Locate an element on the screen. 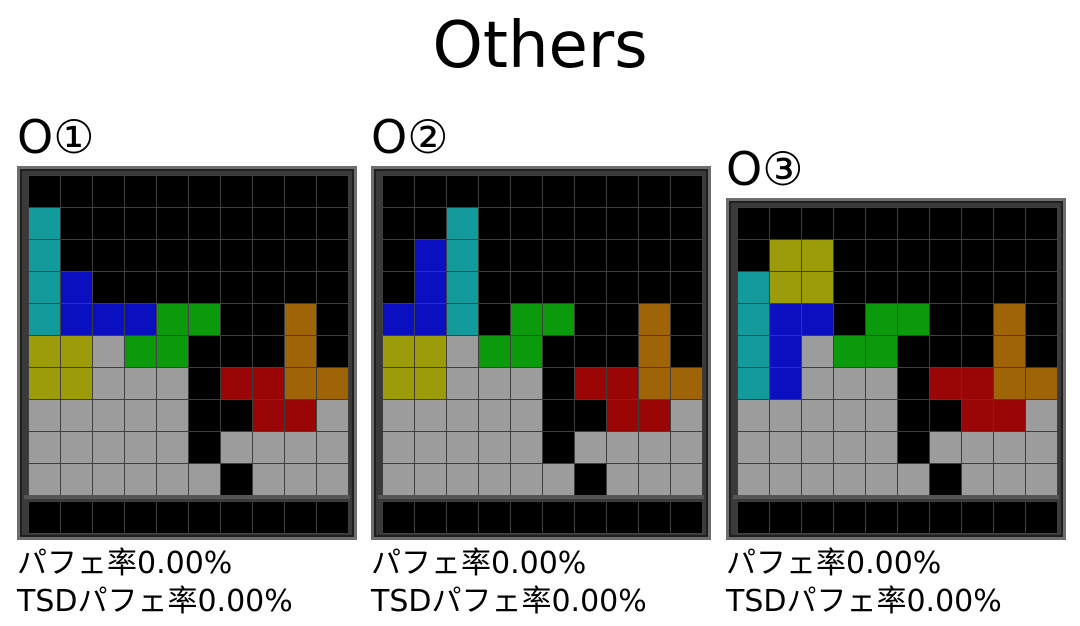 The width and height of the screenshot is (1080, 626). tsd-pc-rate: TSDパフェ率0.00% is located at coordinates (509, 601).